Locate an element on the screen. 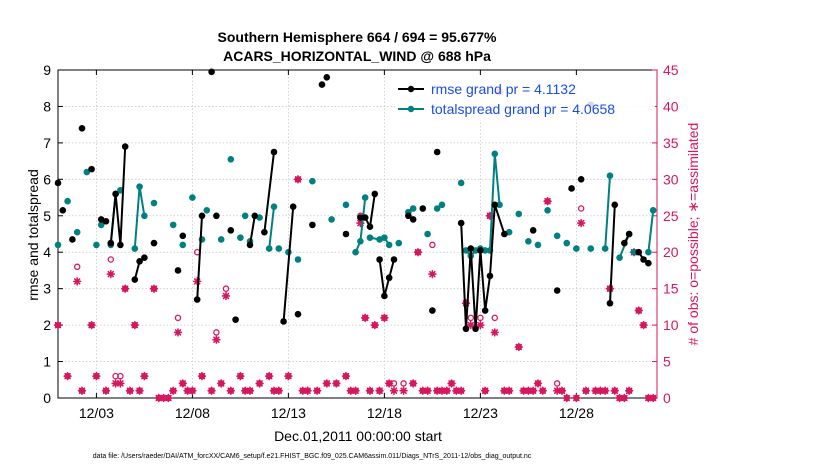  y-tick-label-right: 25 is located at coordinates (671, 216).